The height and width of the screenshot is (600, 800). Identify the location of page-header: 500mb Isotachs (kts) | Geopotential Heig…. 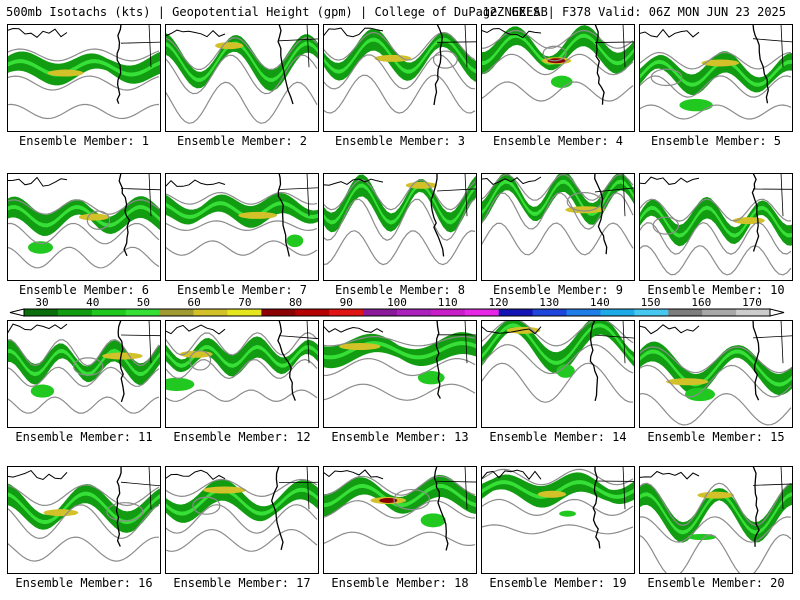
(400, 12).